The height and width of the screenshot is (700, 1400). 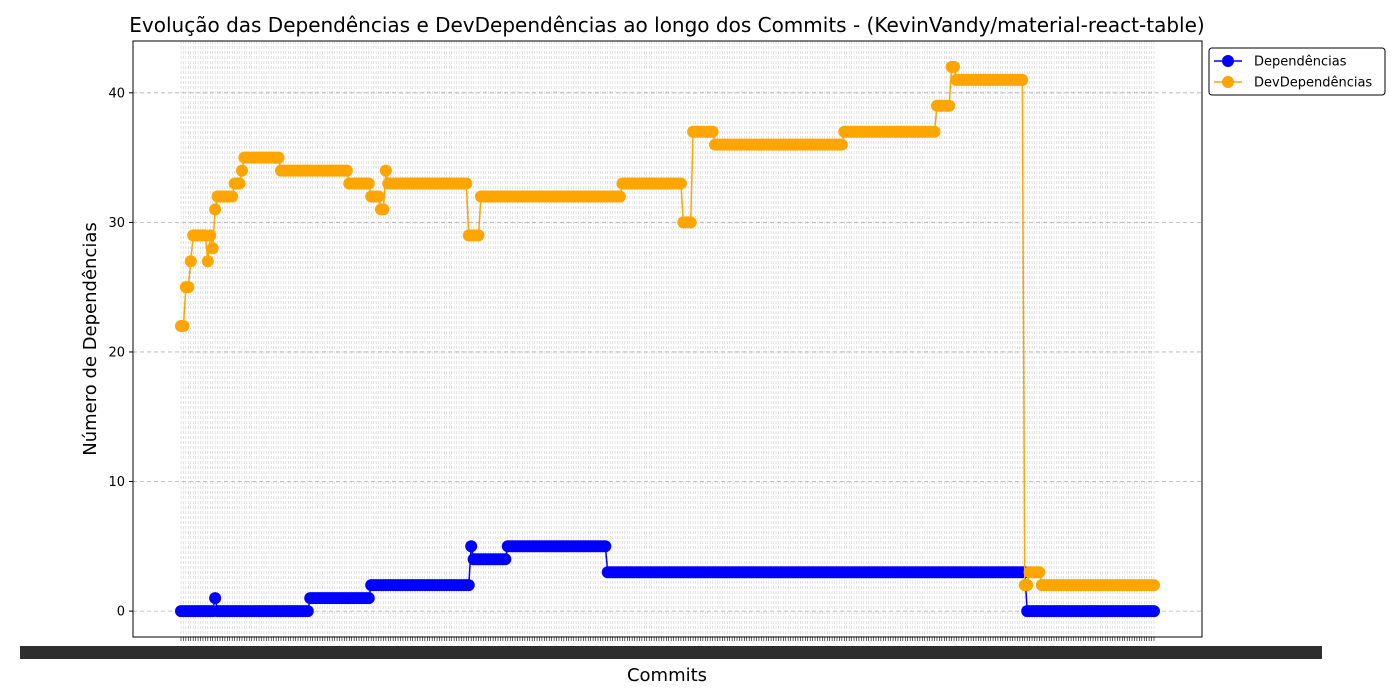 I want to click on y-axis-label: Número de Dependências, so click(x=90, y=339).